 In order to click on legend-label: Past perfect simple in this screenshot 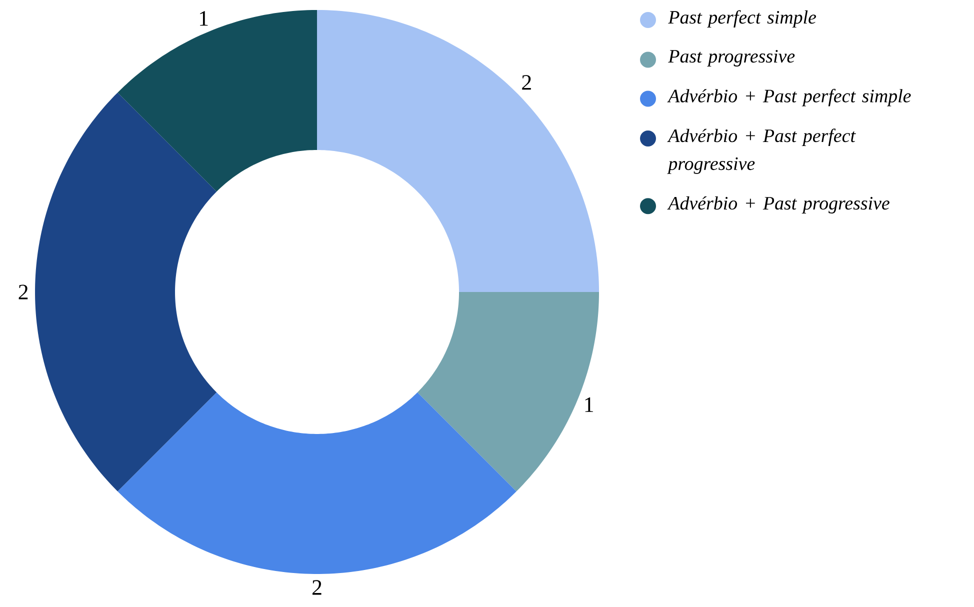, I will do `click(742, 19)`.